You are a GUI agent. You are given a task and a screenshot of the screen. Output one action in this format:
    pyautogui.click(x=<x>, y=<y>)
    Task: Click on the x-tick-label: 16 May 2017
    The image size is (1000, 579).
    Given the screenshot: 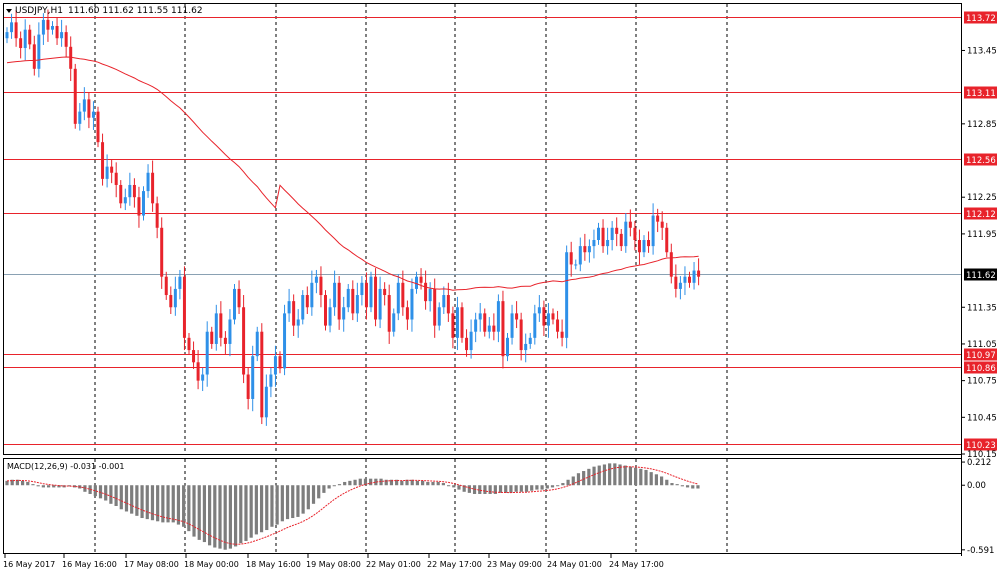 What is the action you would take?
    pyautogui.click(x=29, y=564)
    